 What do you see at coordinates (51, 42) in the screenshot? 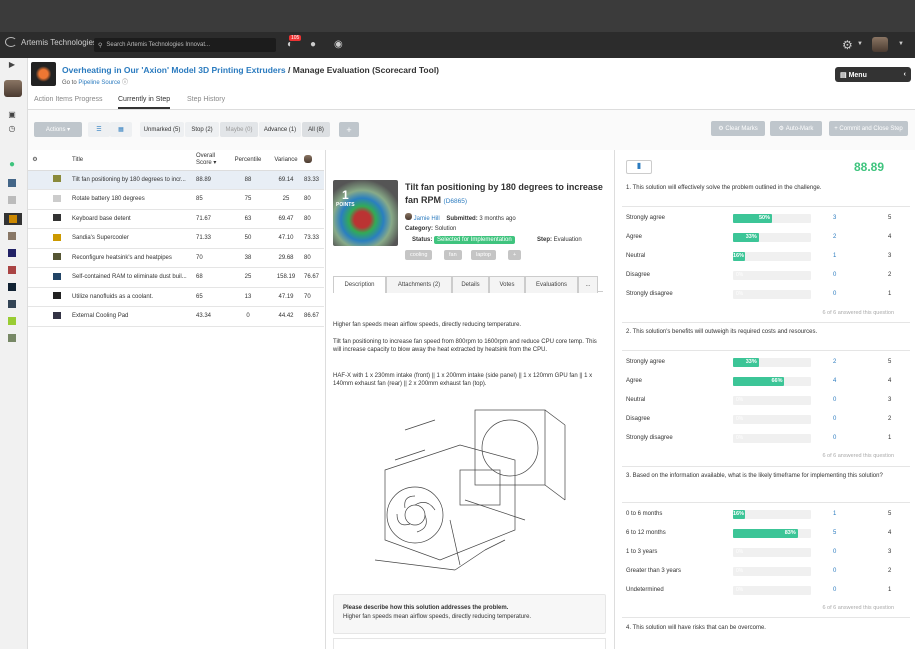
I see `app-logo: Artemis Technologies` at bounding box center [51, 42].